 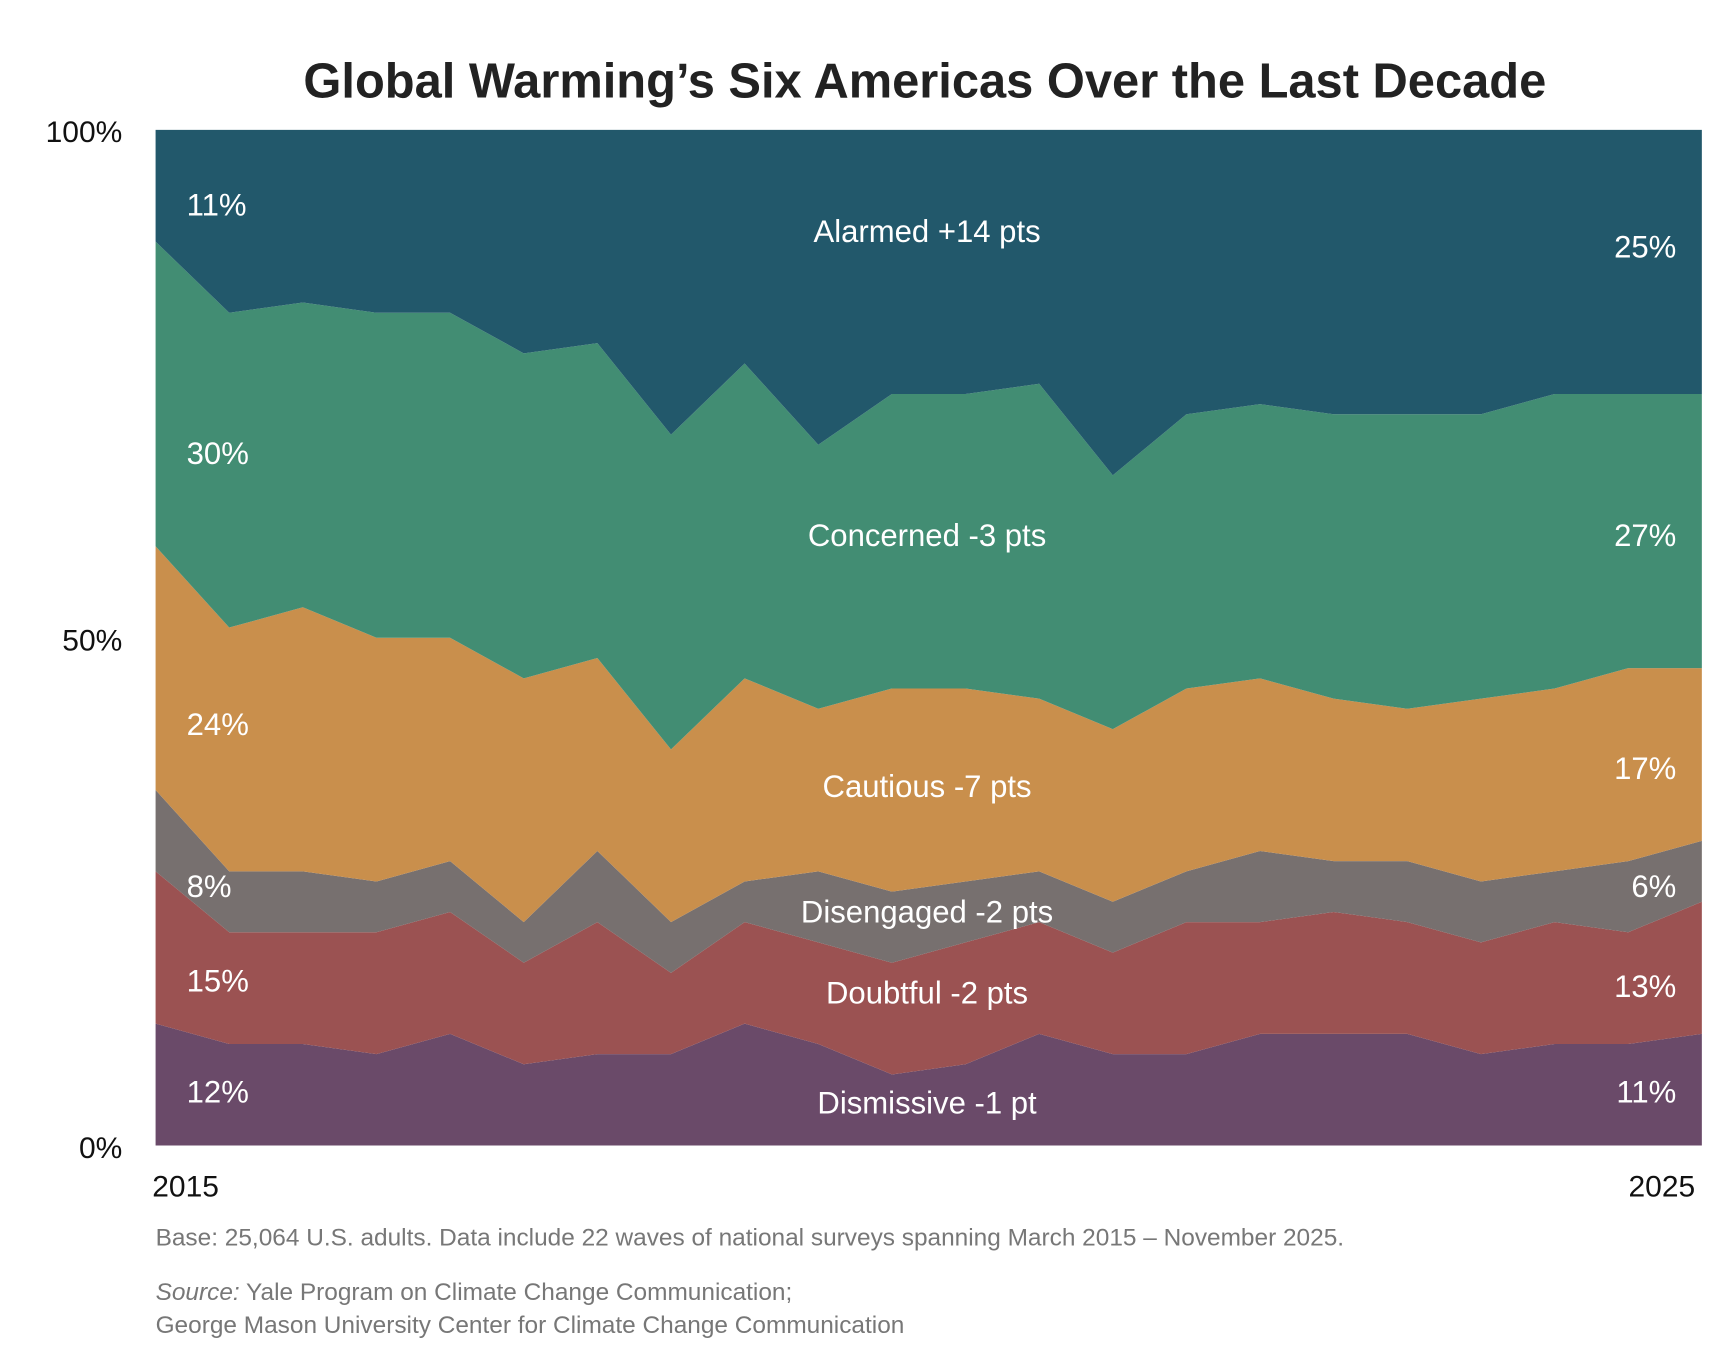 What do you see at coordinates (928, 881) in the screenshot?
I see `area-disengaged` at bounding box center [928, 881].